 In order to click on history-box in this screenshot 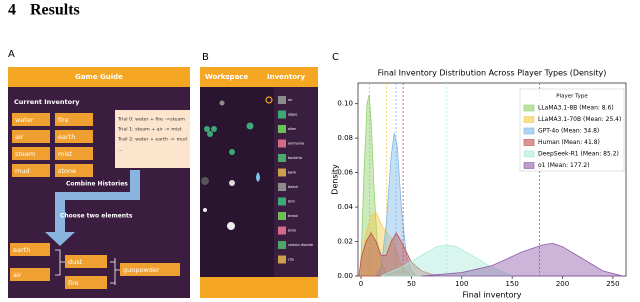, I will do `click(152, 139)`.